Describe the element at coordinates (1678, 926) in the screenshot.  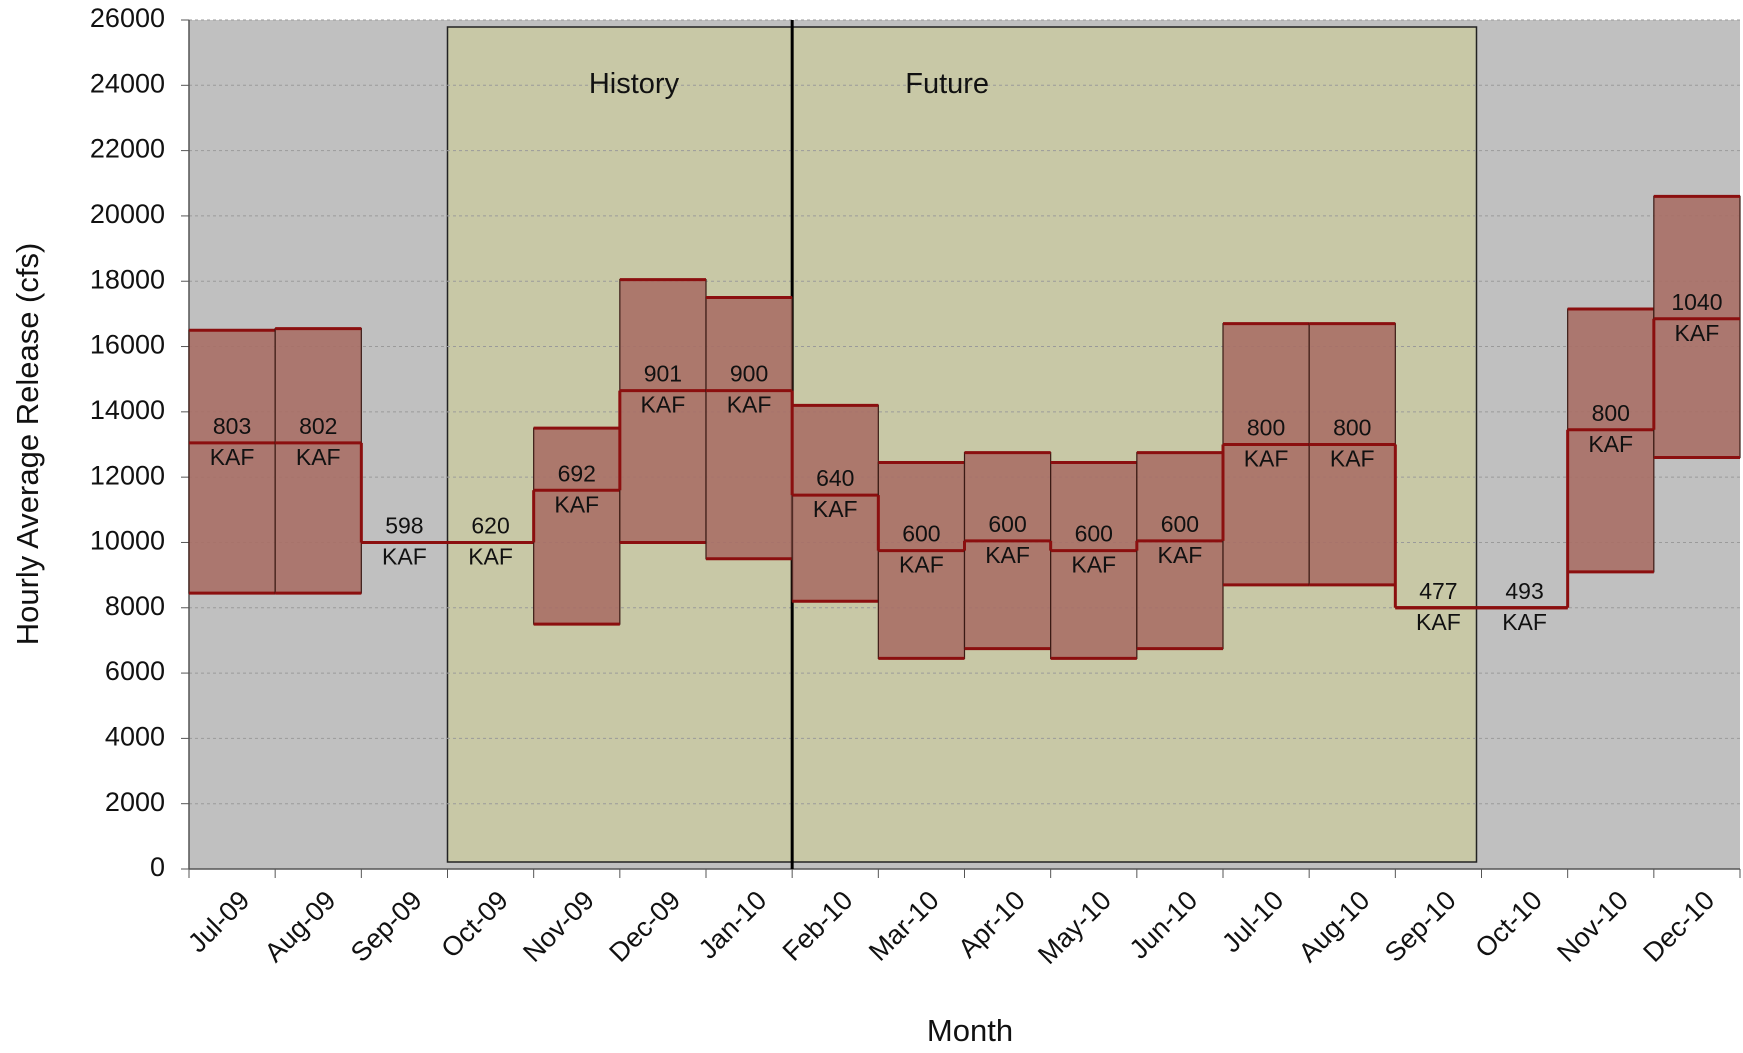
I see `x-tick-label: Dec-10` at that location.